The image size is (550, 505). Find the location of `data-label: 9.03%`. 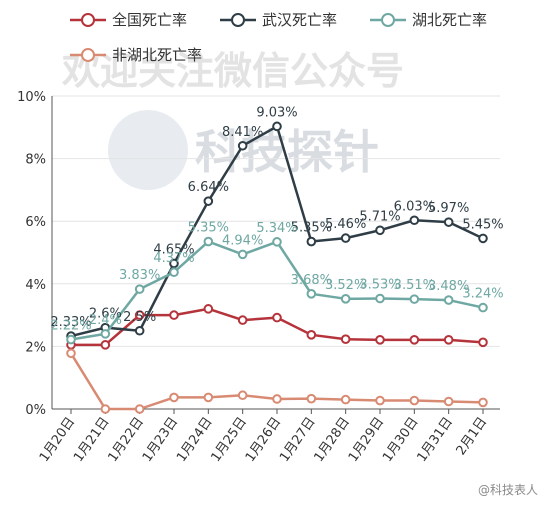

data-label: 9.03% is located at coordinates (276, 112).